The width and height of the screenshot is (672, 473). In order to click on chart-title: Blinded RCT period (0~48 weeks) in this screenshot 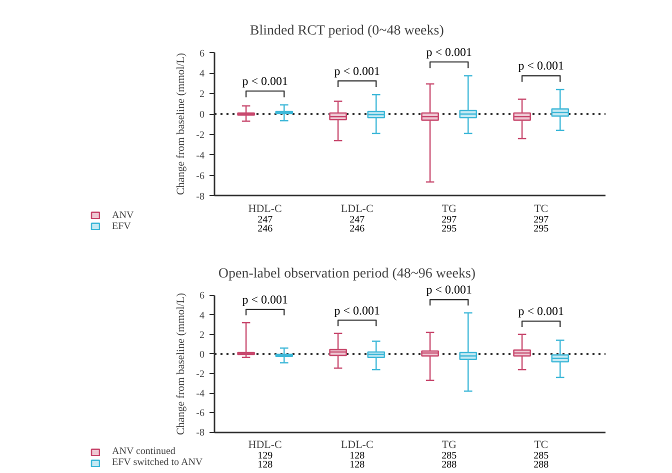, I will do `click(347, 31)`.